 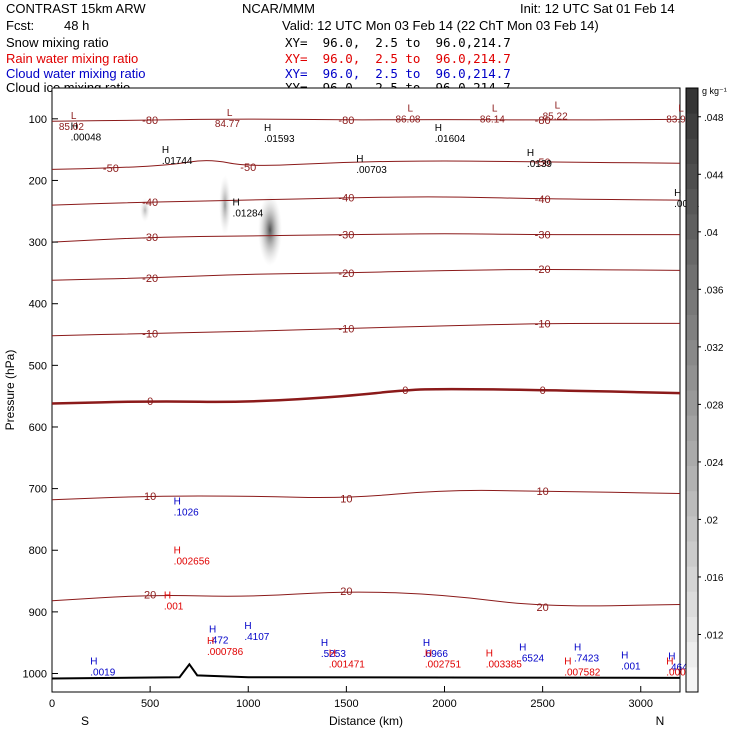 I want to click on init-time: Init: 12 UTC Sat 01 Feb 14, so click(x=597, y=8).